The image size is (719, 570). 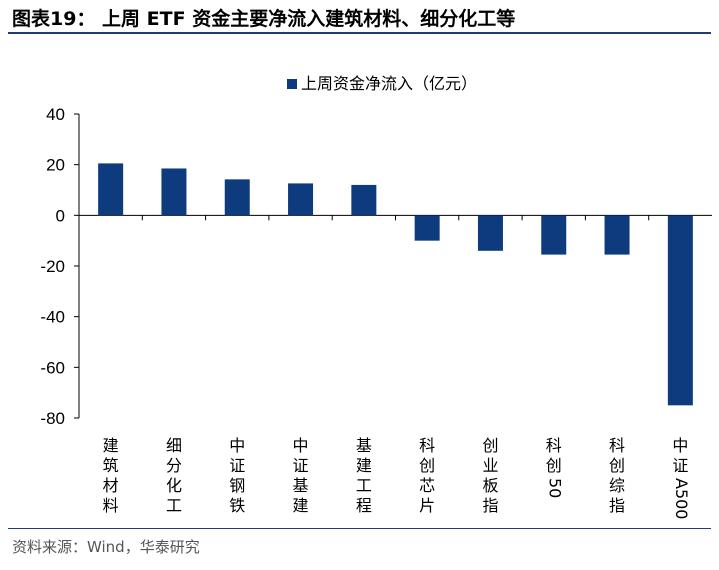 What do you see at coordinates (52, 418) in the screenshot?
I see `y-tick-label: -80` at bounding box center [52, 418].